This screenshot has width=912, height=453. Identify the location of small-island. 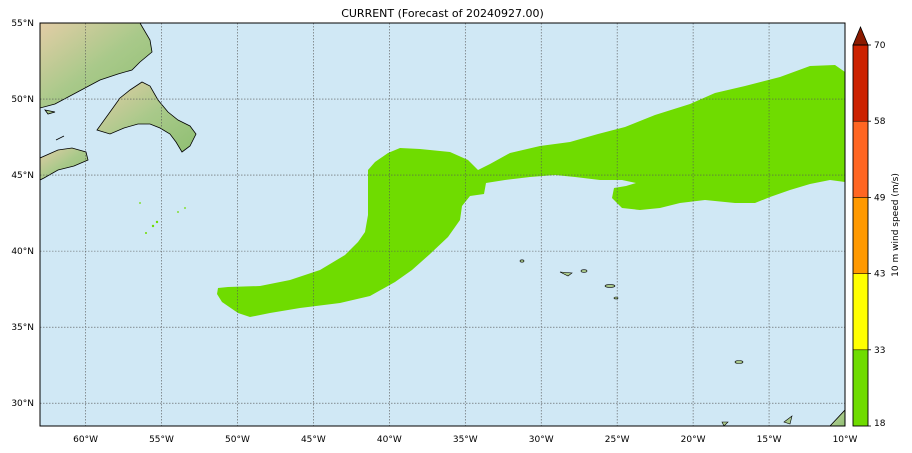
(725, 423).